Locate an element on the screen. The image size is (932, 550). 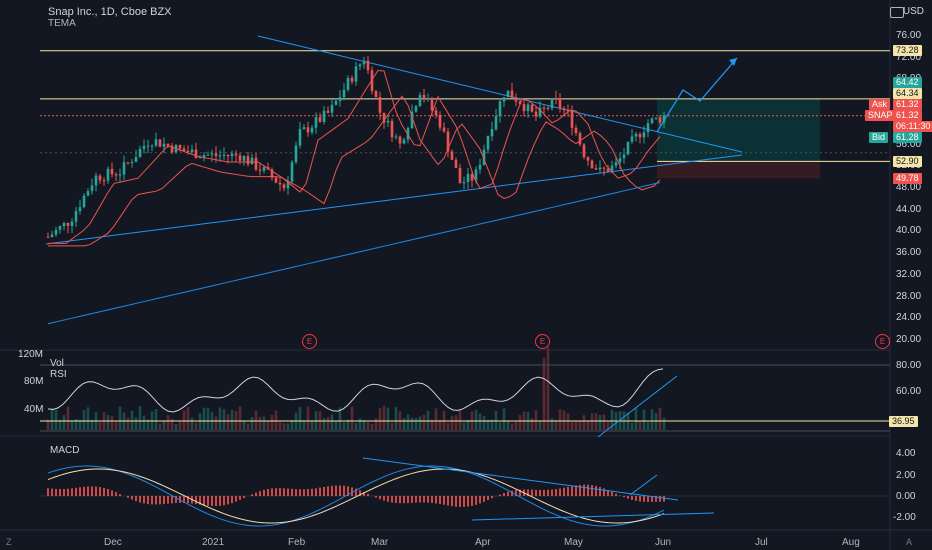
macd-signal-line is located at coordinates (356, 496).